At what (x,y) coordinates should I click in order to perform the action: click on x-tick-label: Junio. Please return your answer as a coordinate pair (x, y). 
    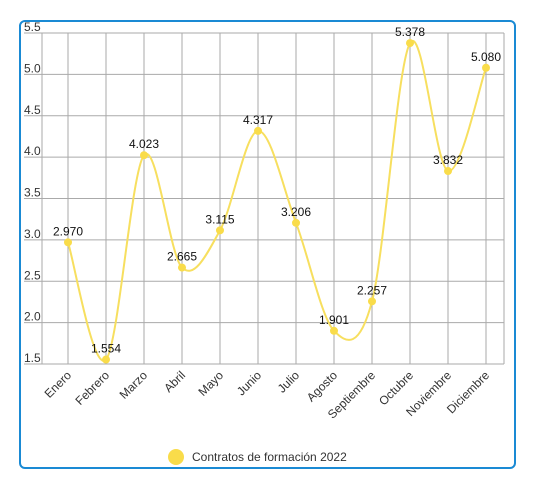
    Looking at the image, I should click on (249, 383).